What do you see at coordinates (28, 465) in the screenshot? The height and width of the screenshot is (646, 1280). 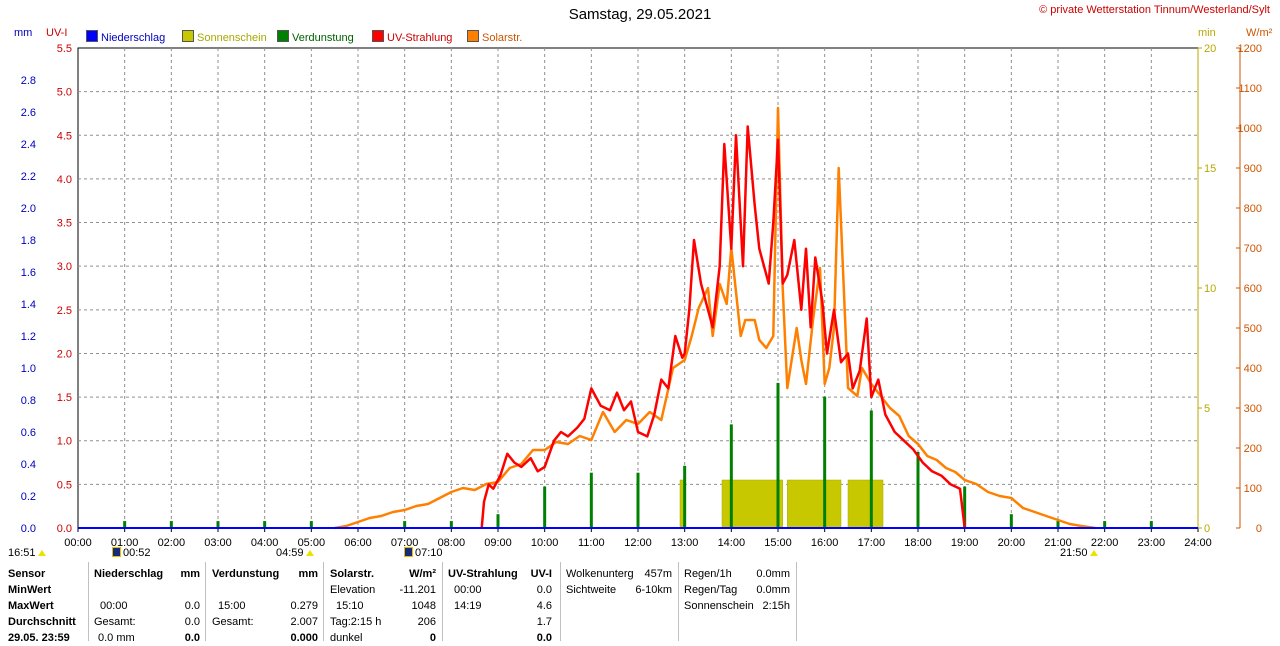 I see `mm-tick-label: 0.4` at bounding box center [28, 465].